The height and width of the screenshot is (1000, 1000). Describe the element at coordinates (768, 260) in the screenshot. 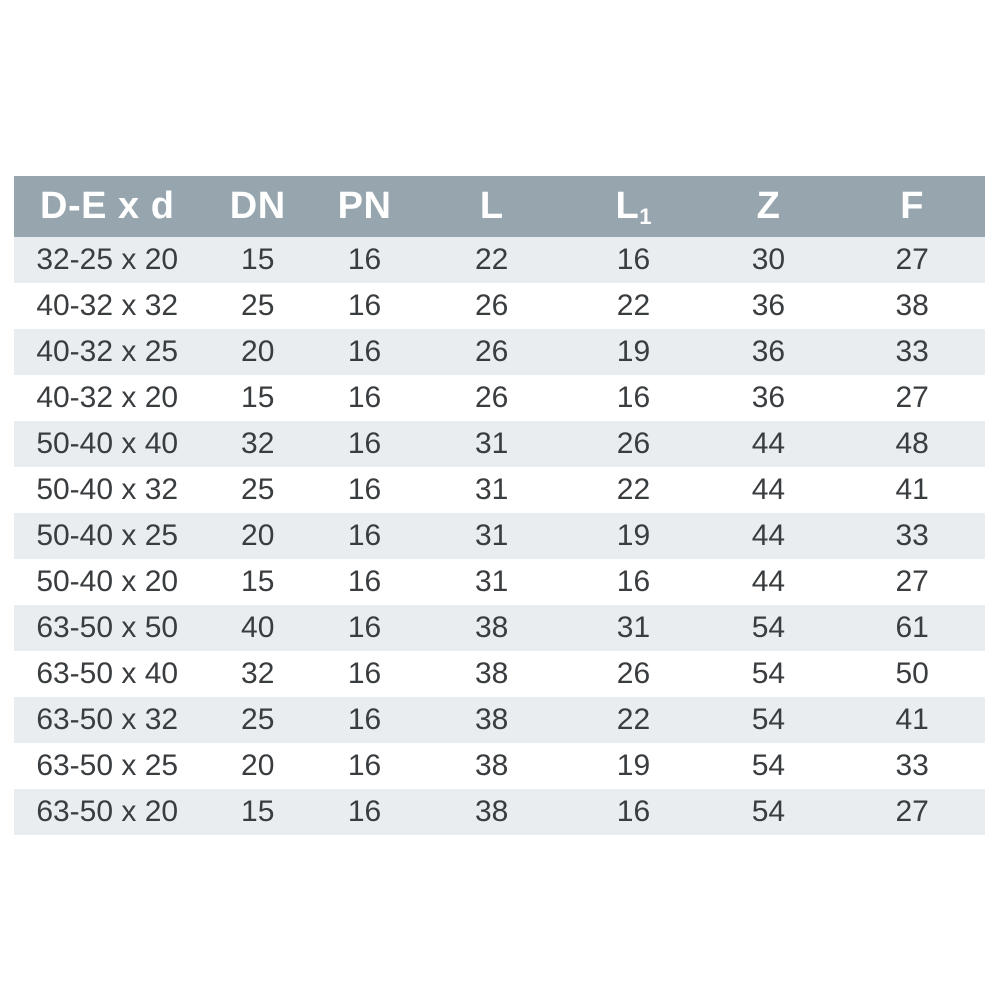

I see `value-cell: 30` at that location.